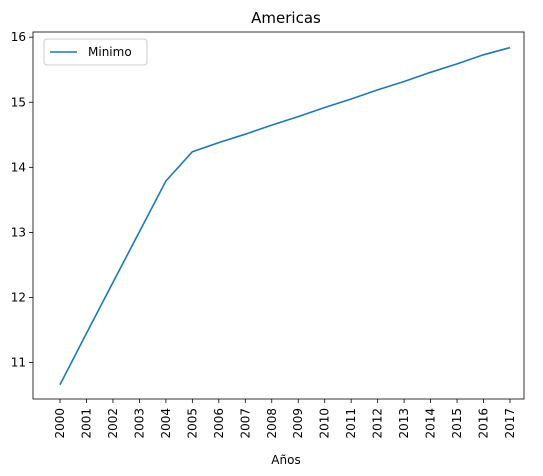 The image size is (543, 476). I want to click on legend-box, so click(95, 52).